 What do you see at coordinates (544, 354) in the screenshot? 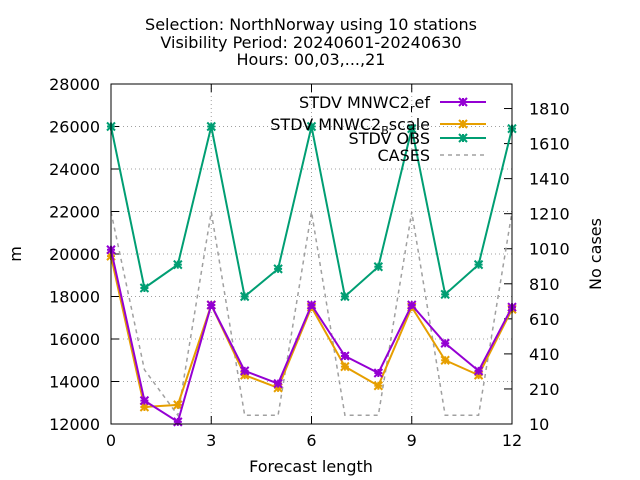
I see `y2-tick-label: 410` at bounding box center [544, 354].